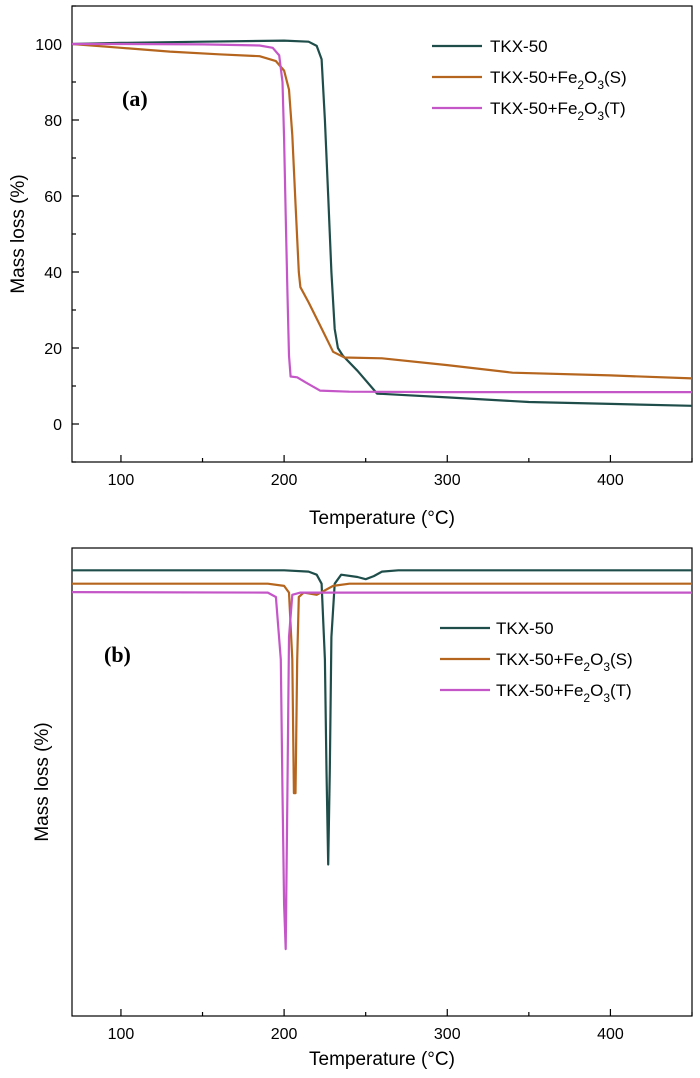  I want to click on panel-label: (a), so click(135, 98).